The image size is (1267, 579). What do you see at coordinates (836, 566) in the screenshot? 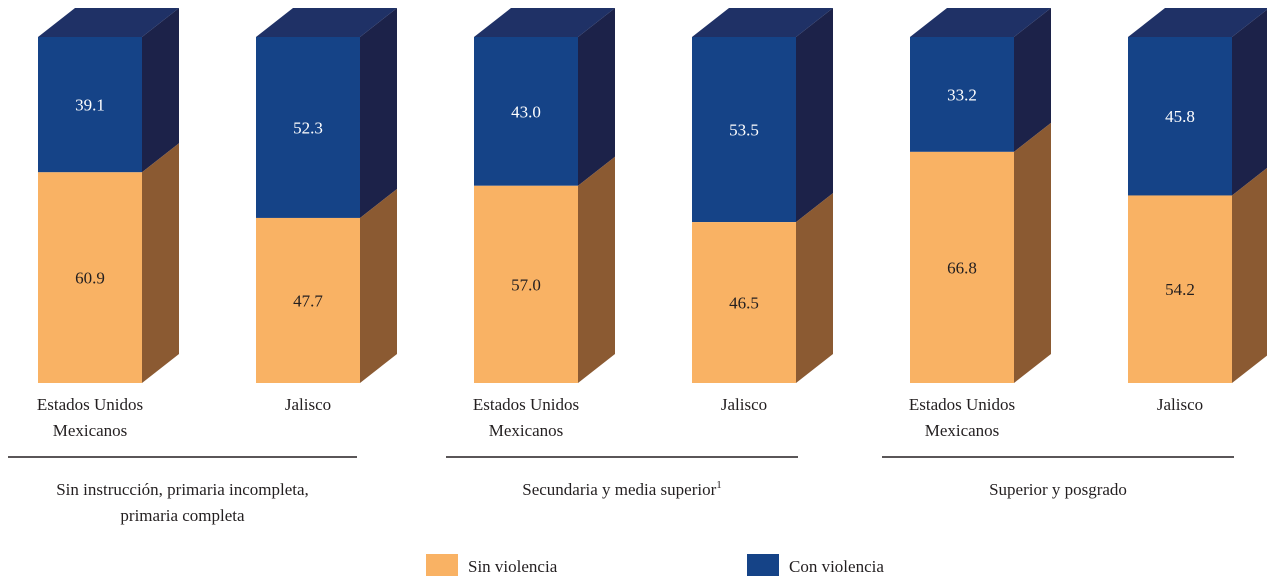
I see `legend-con-violencia-label: Con violencia` at bounding box center [836, 566].